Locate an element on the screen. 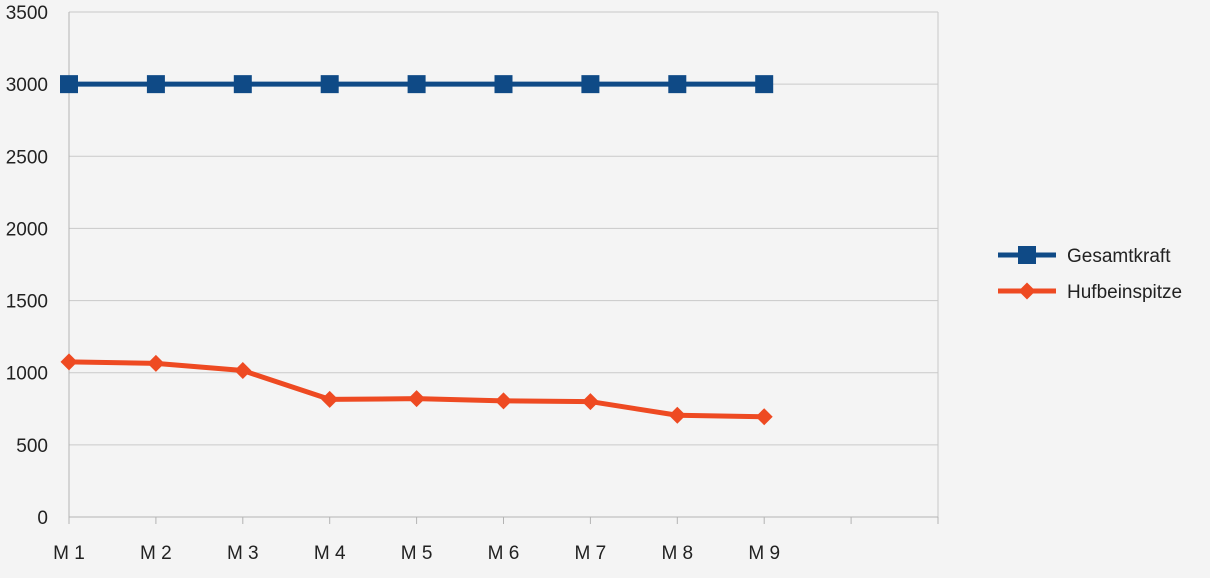 The image size is (1210, 578). legend-label-gesamtkraft: Gesamtkraft is located at coordinates (1119, 256).